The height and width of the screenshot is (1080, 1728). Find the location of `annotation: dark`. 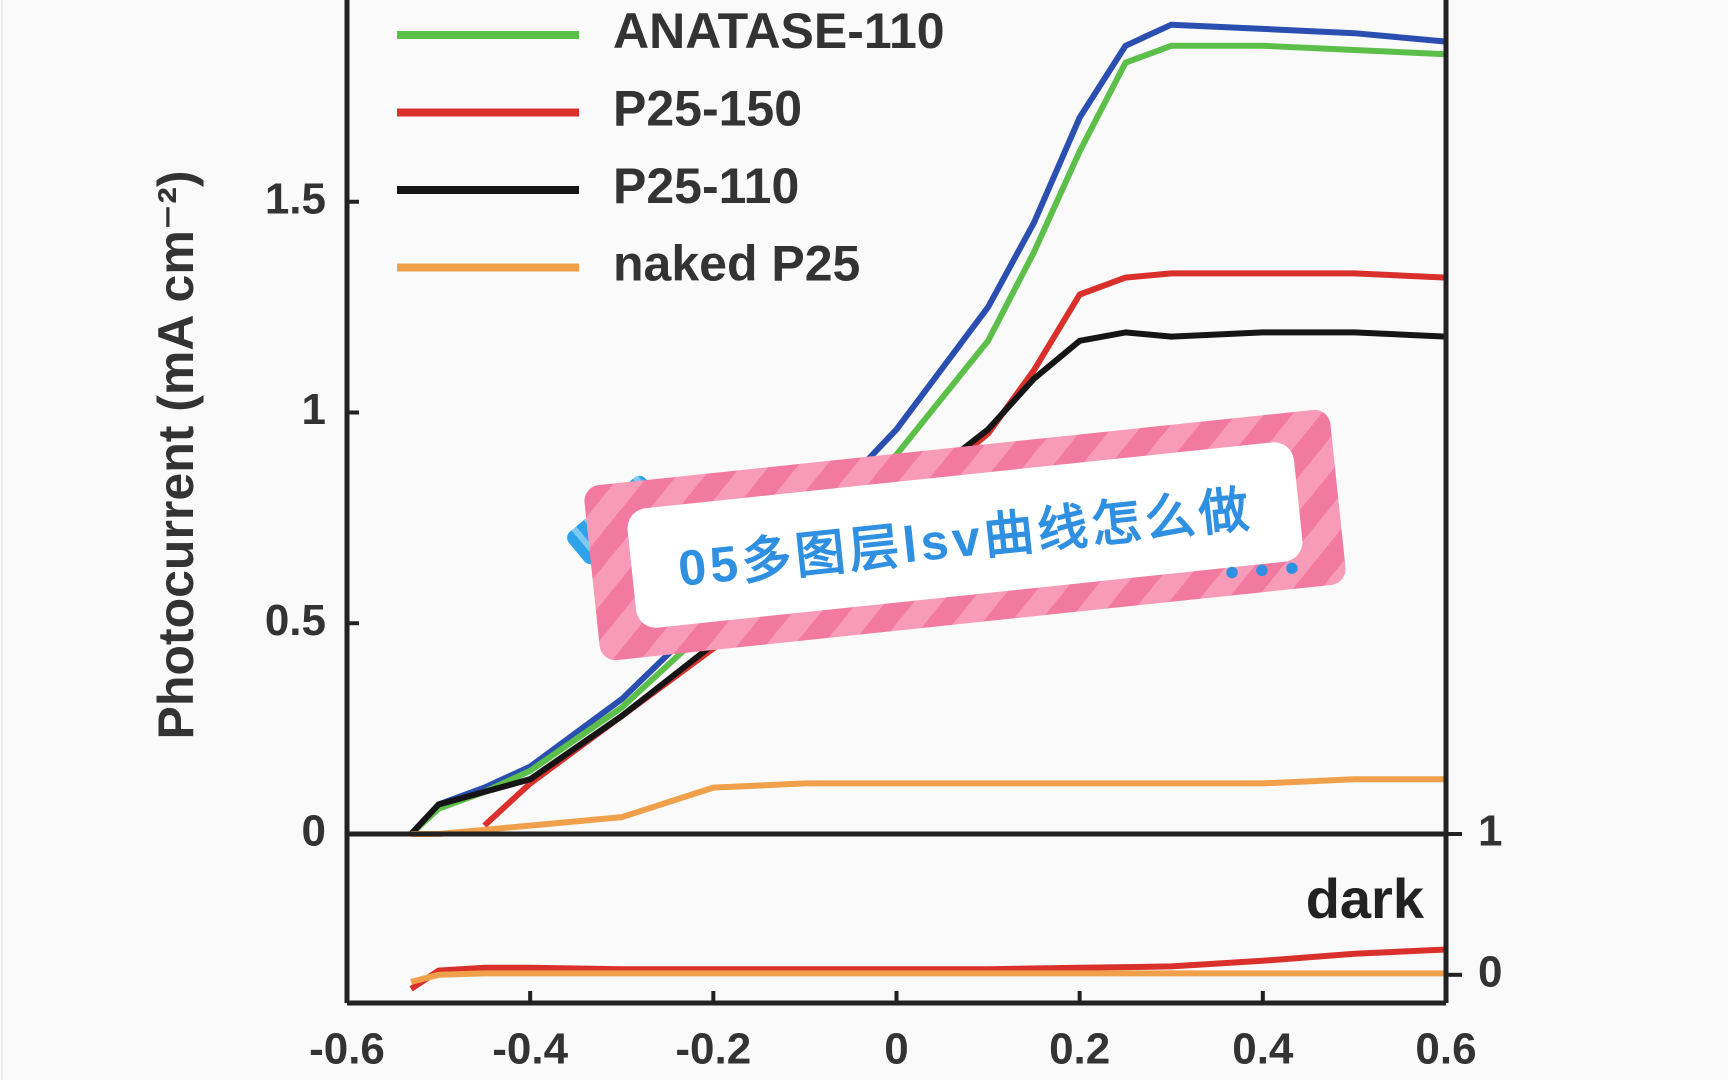

annotation: dark is located at coordinates (1365, 898).